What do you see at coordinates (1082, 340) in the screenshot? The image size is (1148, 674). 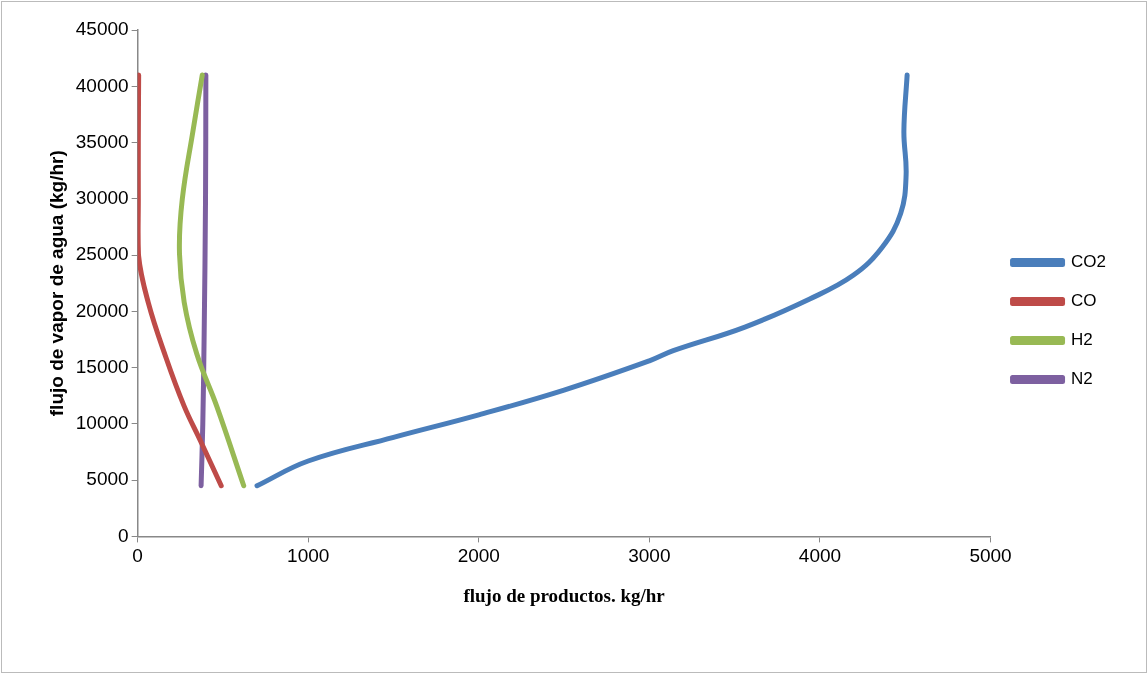 I see `legend-label: H2` at bounding box center [1082, 340].